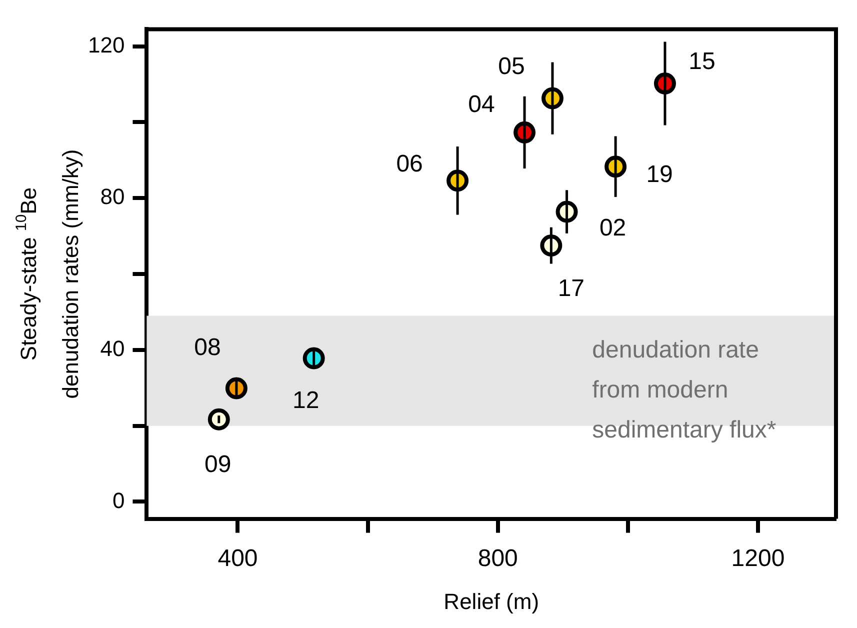 This screenshot has width=857, height=628. What do you see at coordinates (112, 348) in the screenshot?
I see `y-tick-label: 40` at bounding box center [112, 348].